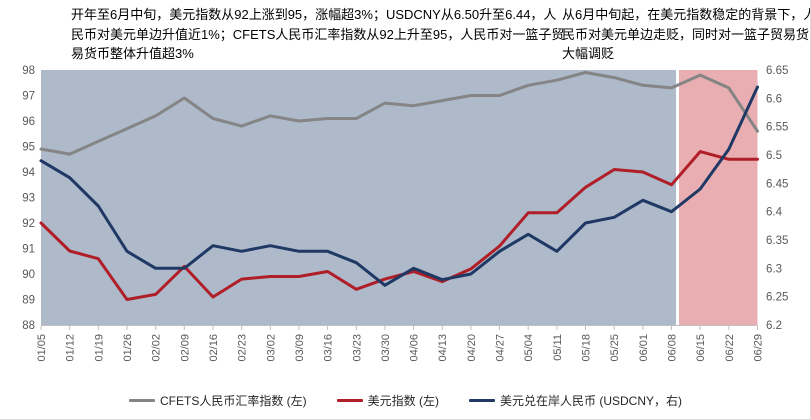  What do you see at coordinates (529, 348) in the screenshot?
I see `x-axis-label: 05/04` at bounding box center [529, 348].